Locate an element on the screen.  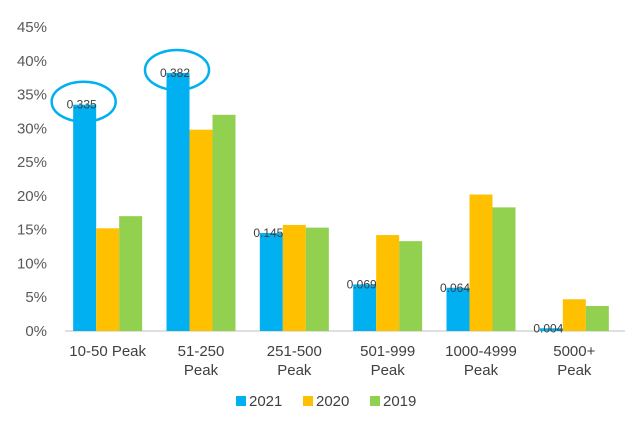
data-label: 0.004 is located at coordinates (548, 328).